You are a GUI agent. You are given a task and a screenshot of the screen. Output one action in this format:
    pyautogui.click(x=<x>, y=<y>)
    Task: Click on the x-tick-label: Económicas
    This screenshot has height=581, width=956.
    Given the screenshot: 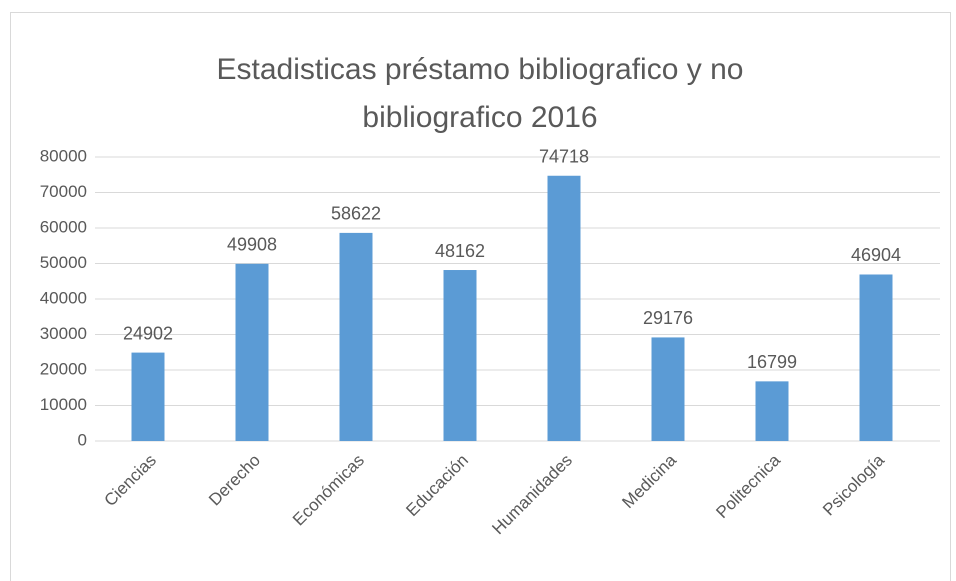 What is the action you would take?
    pyautogui.click(x=328, y=490)
    